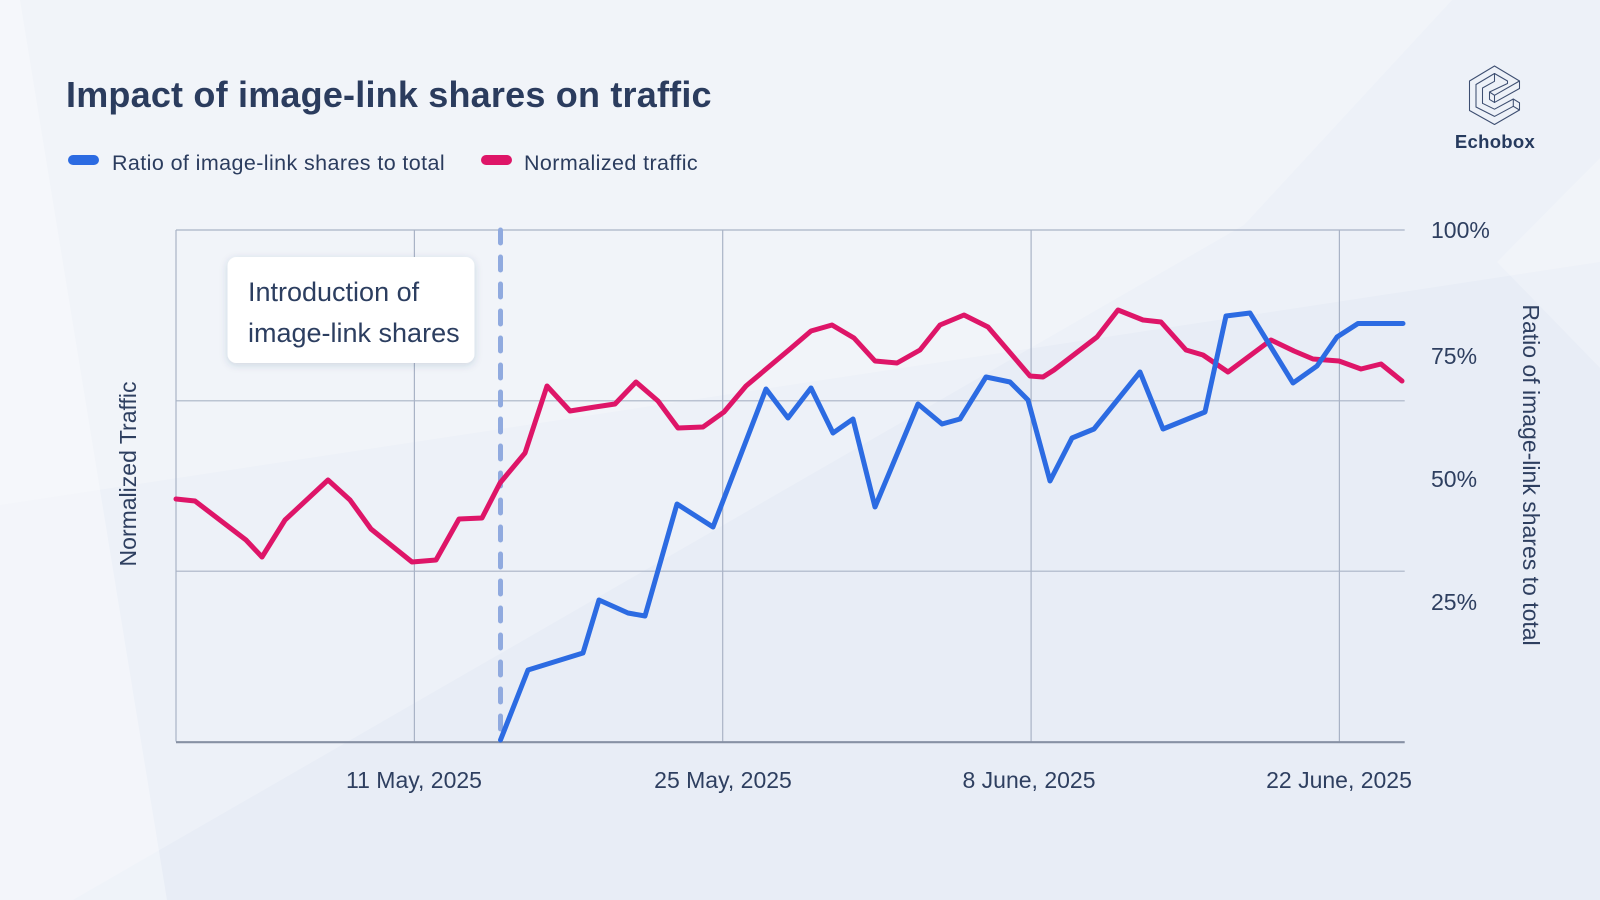 This screenshot has height=900, width=1600. I want to click on svg-text: 11 May, 2025, so click(414, 780).